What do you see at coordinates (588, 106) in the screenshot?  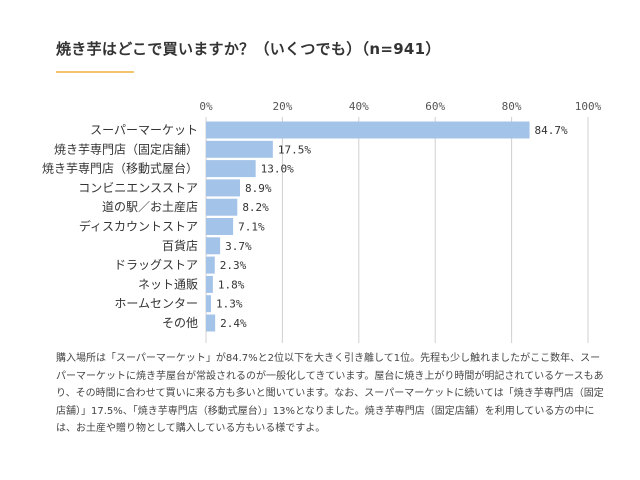 I see `x-tick-label: 100%` at bounding box center [588, 106].